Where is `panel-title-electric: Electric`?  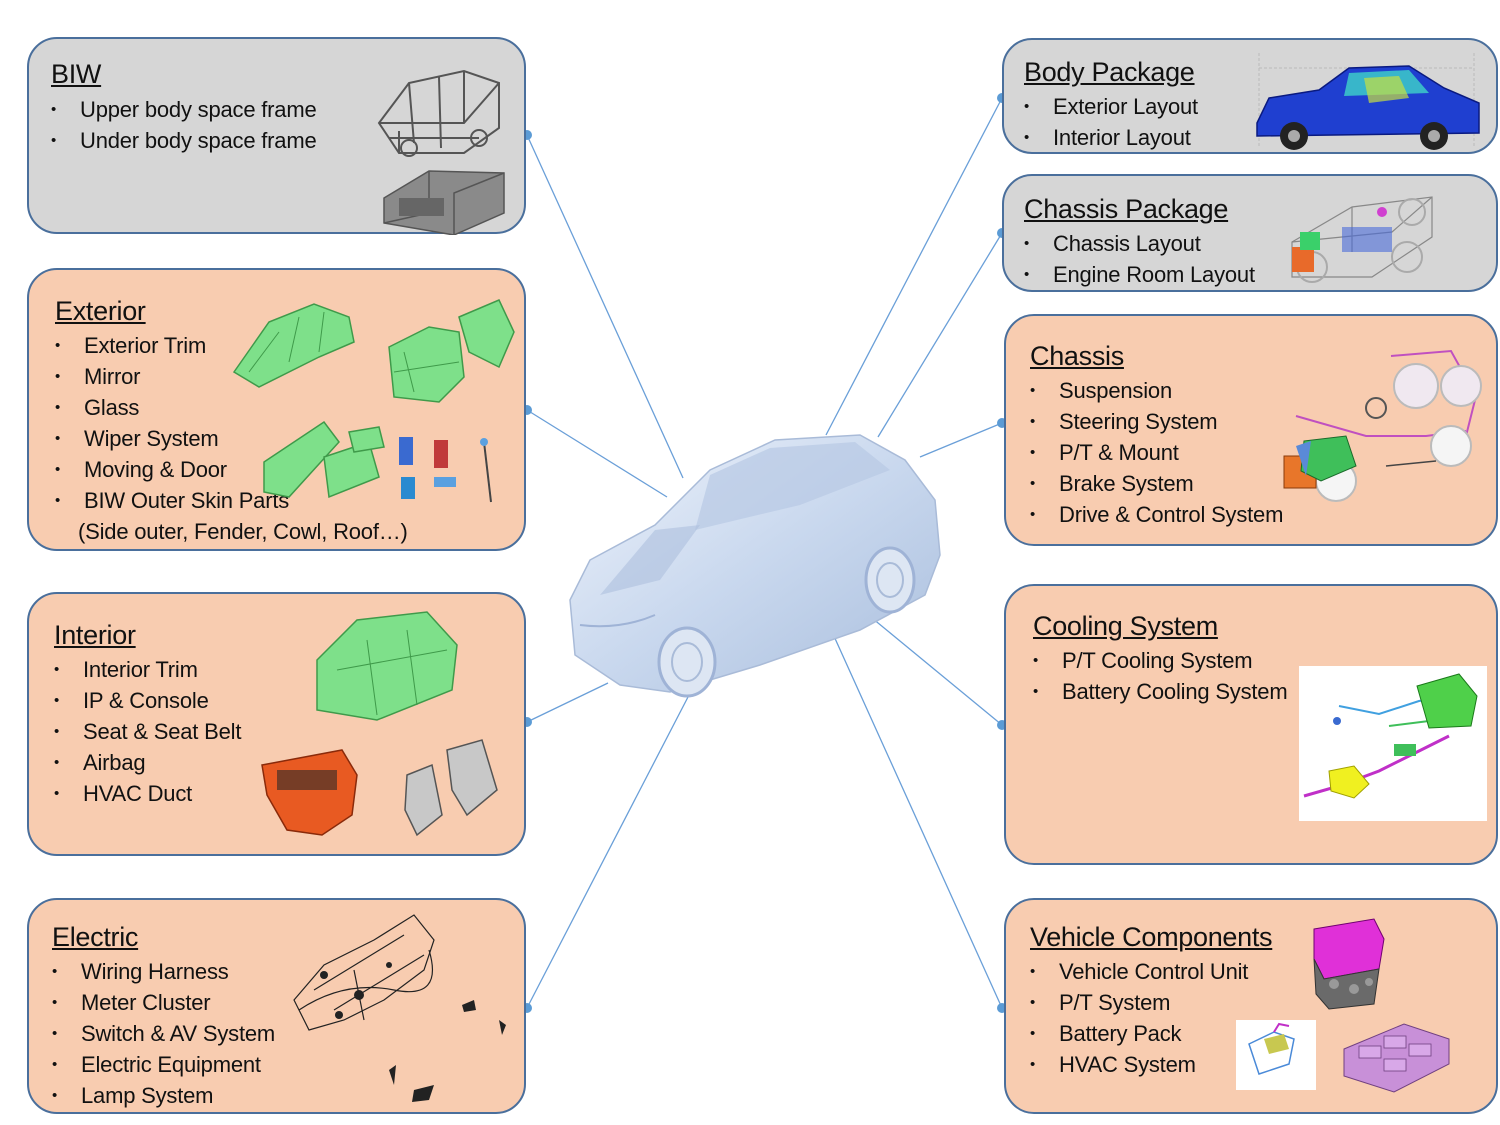
panel-title-electric: Electric is located at coordinates (95, 937).